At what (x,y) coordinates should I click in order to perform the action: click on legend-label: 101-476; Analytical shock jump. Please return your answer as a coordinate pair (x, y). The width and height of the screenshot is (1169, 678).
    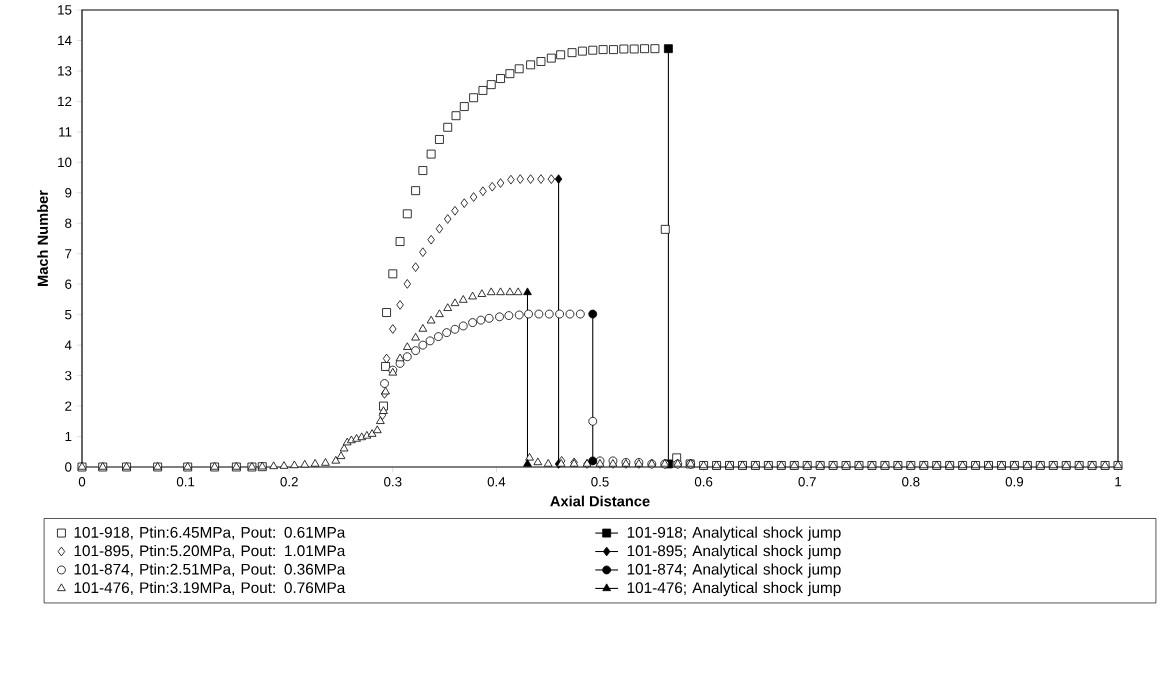
    Looking at the image, I should click on (734, 589).